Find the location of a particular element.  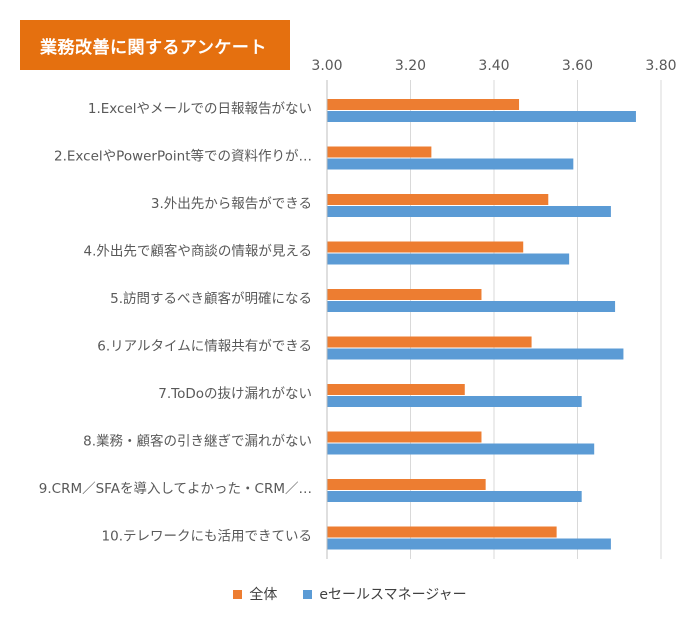

x-tick-label: 3.20 is located at coordinates (410, 66).